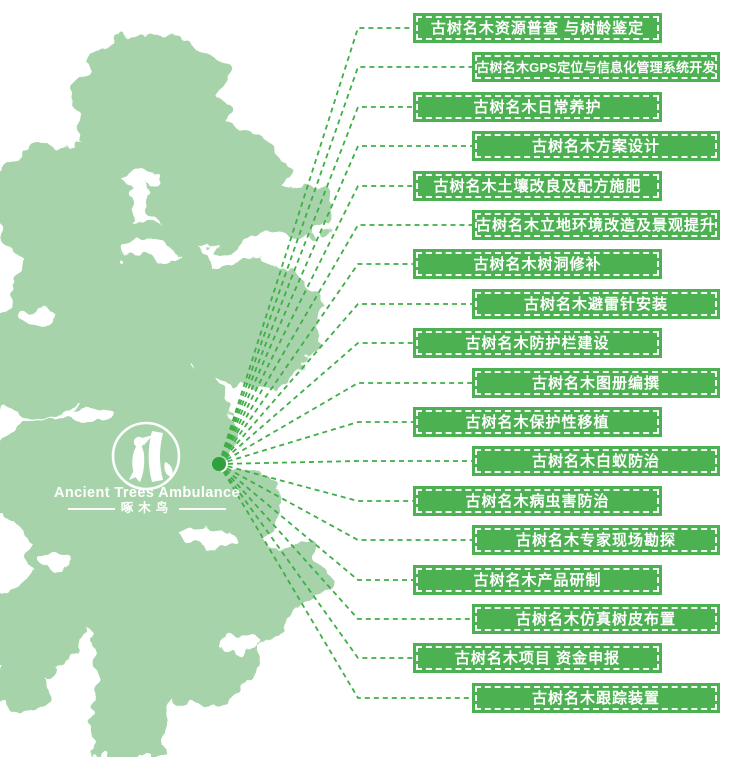 The height and width of the screenshot is (757, 749). I want to click on service-banner: 古树名木树洞修补, so click(537, 264).